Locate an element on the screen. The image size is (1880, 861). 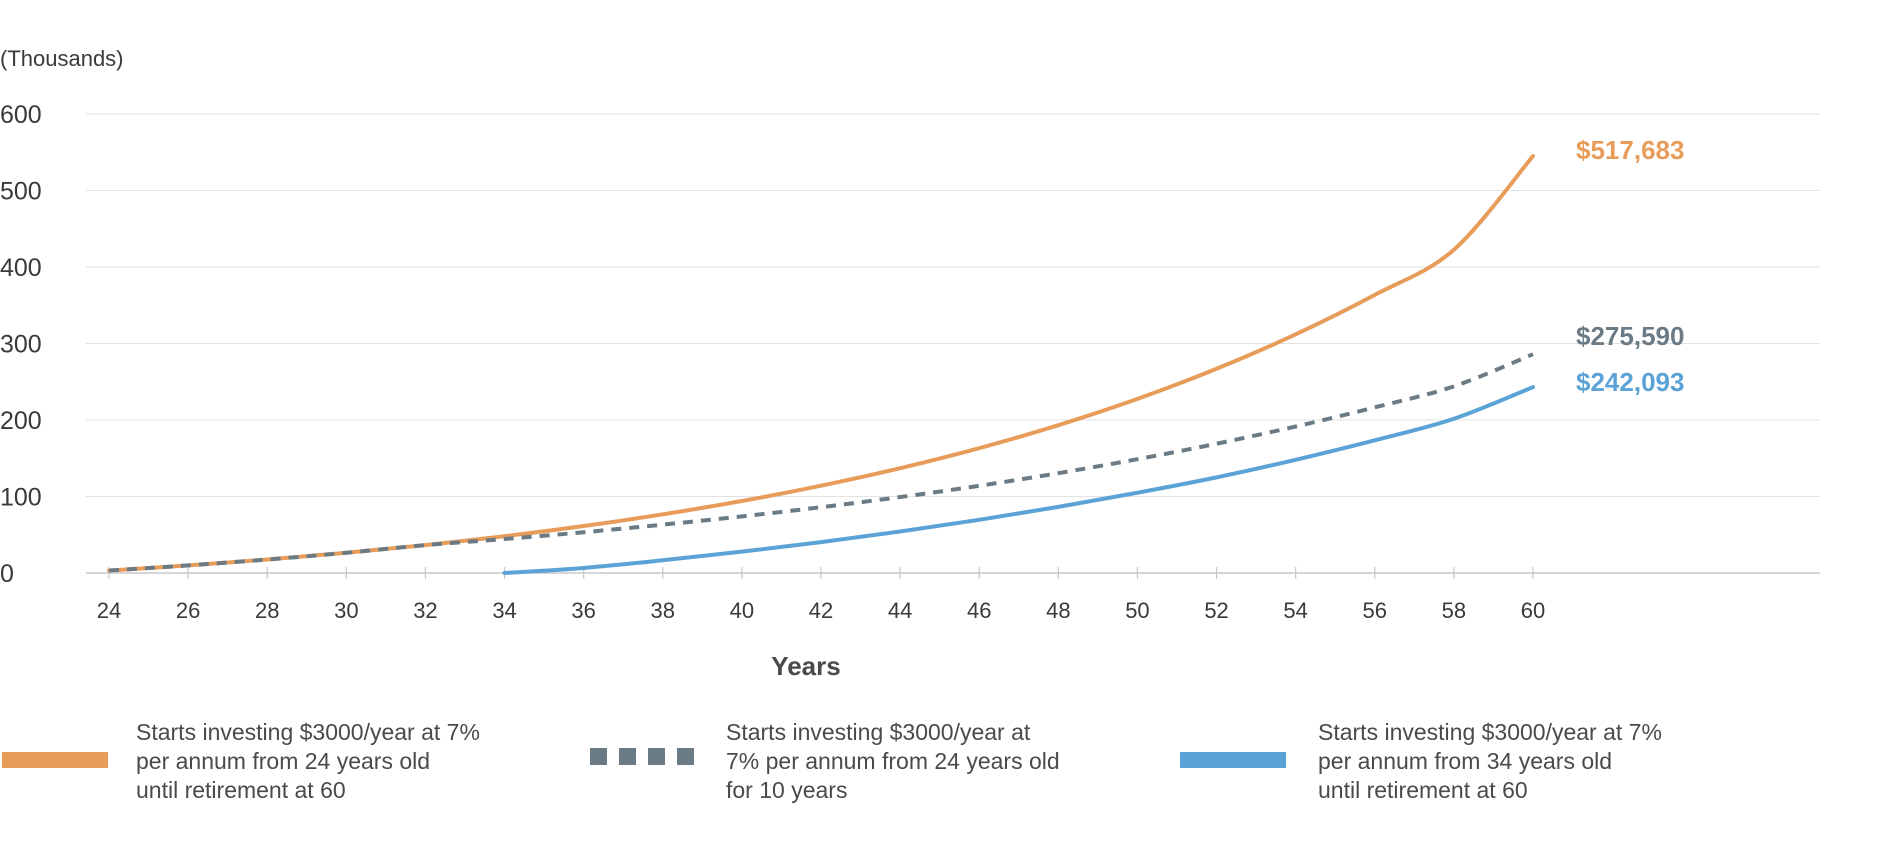
y-tick-label-0: 0 is located at coordinates (7, 574).